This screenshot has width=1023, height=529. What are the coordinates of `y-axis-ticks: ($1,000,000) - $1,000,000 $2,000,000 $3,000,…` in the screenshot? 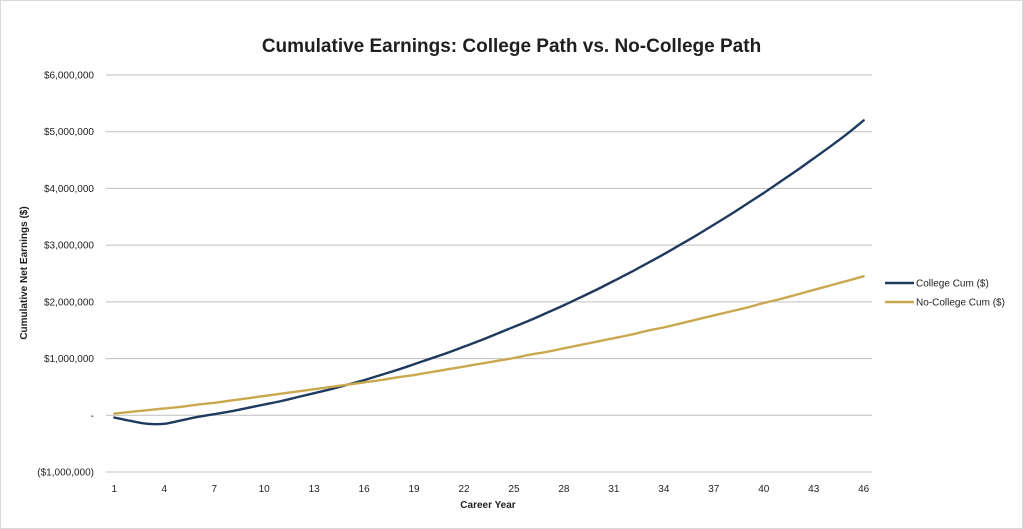 It's located at (65, 275).